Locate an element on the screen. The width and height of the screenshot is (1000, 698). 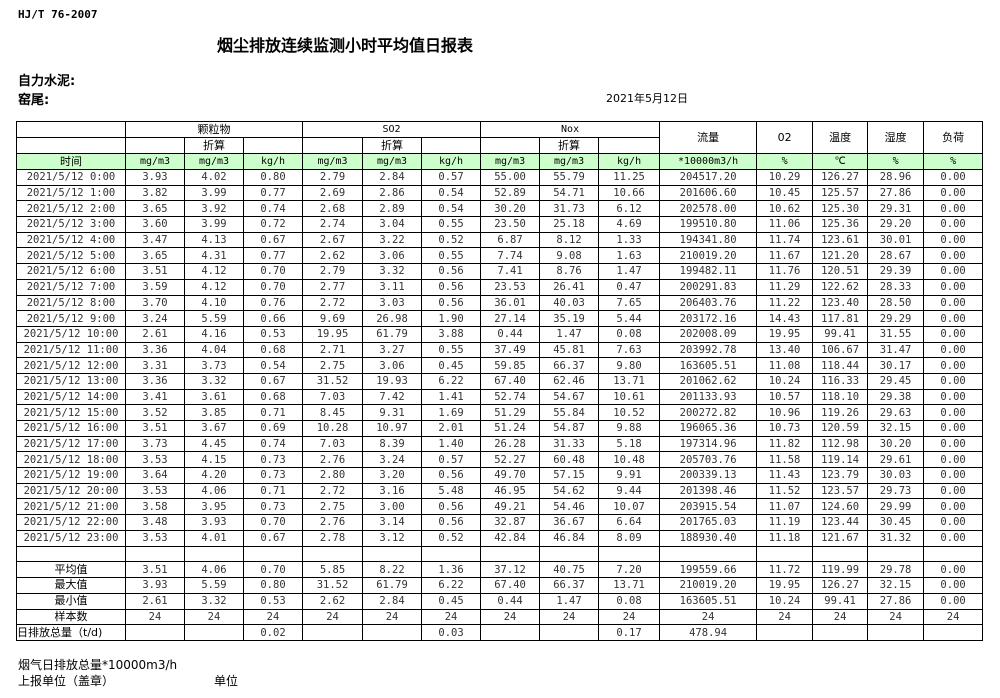
value-cell: 49.70 is located at coordinates (510, 475).